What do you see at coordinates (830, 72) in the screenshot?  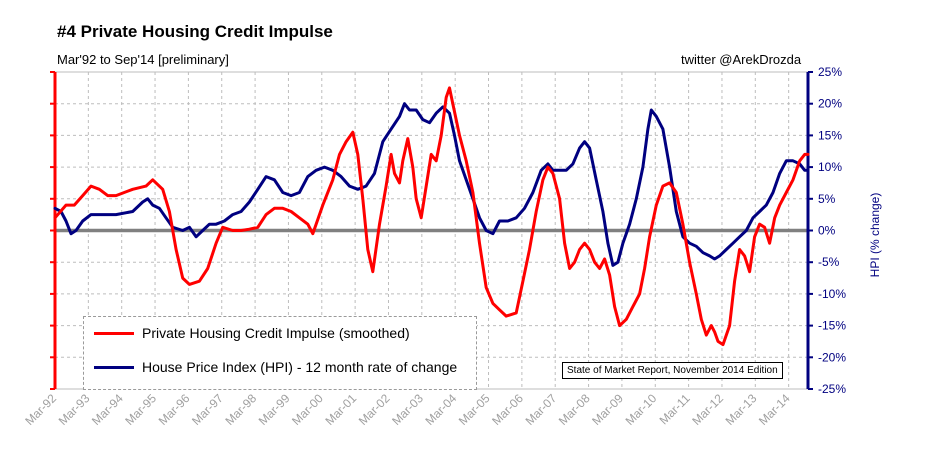 I see `y-right-tick-label: 25%` at bounding box center [830, 72].